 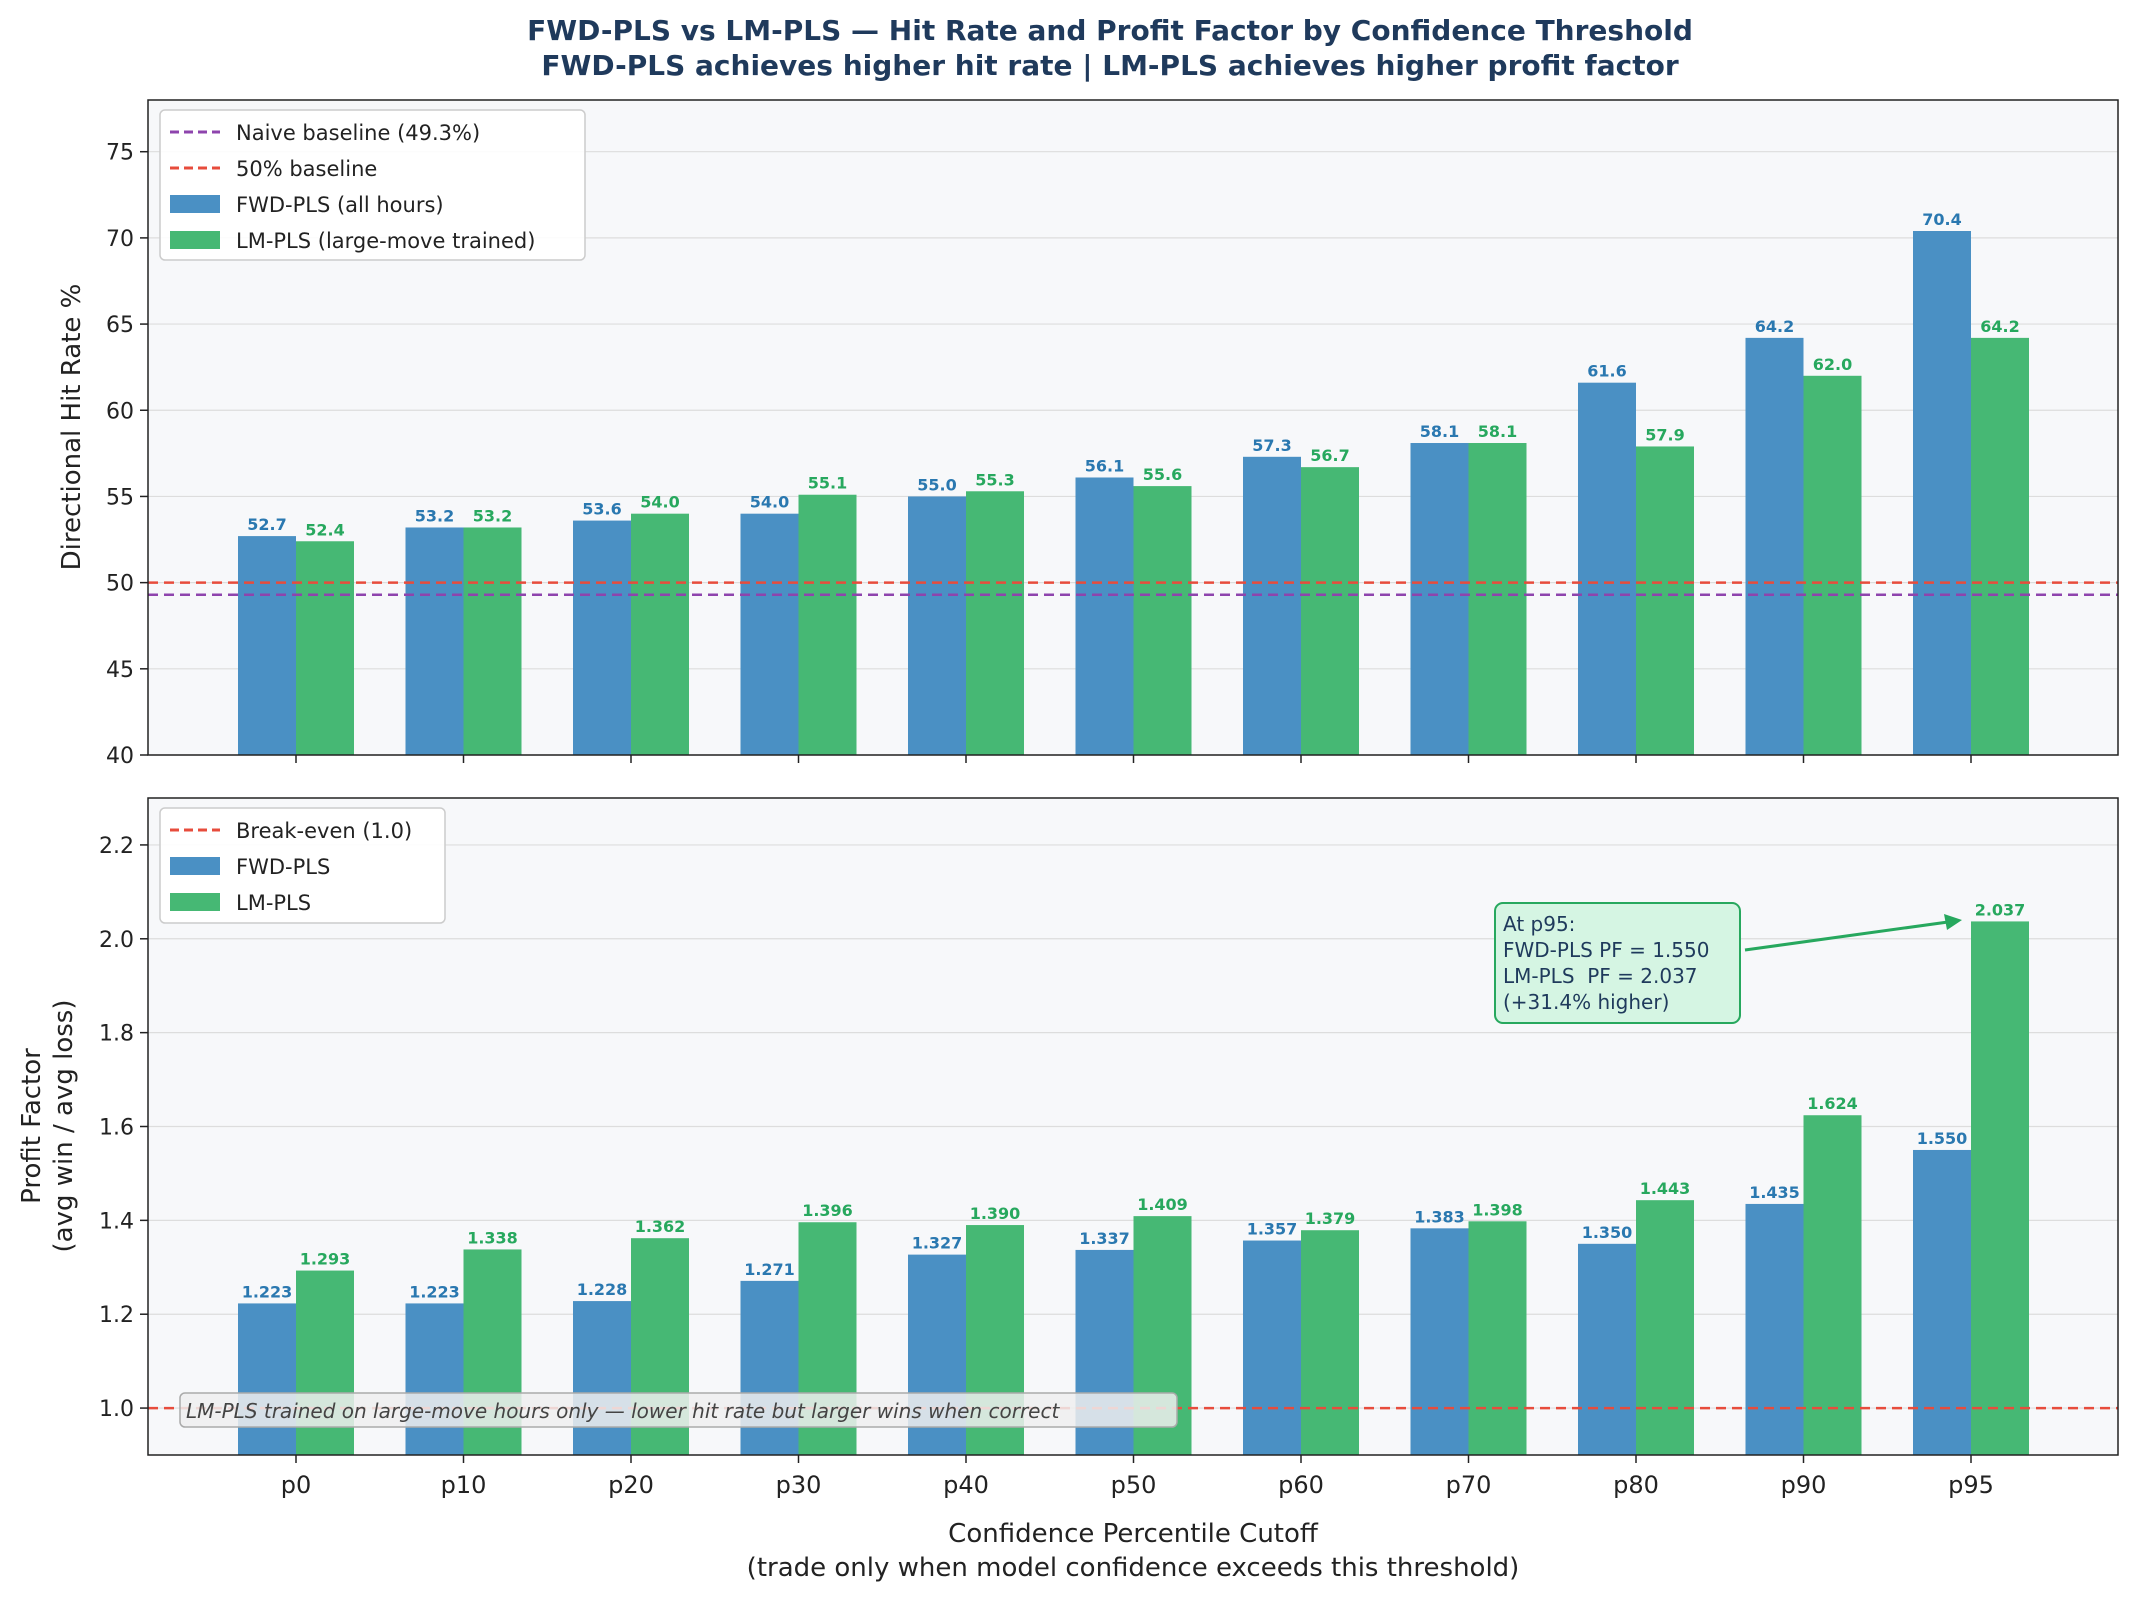 I want to click on profit-factor-label-lm: 1.293, so click(x=325, y=1259).